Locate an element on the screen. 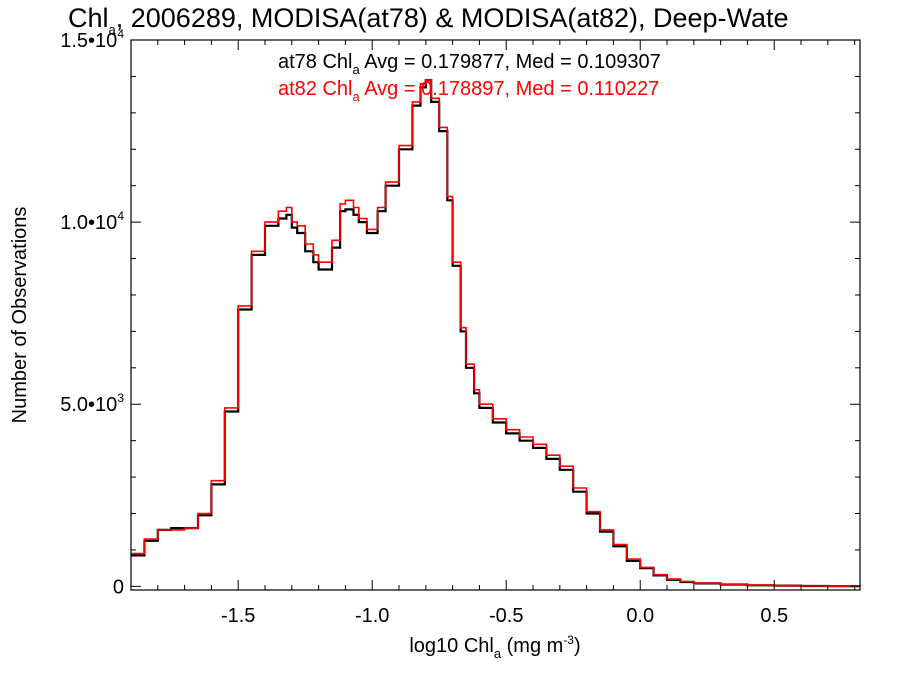 Image resolution: width=900 pixels, height=675 pixels. x-axis-label: log10 Chla (mg m-3) is located at coordinates (494, 647).